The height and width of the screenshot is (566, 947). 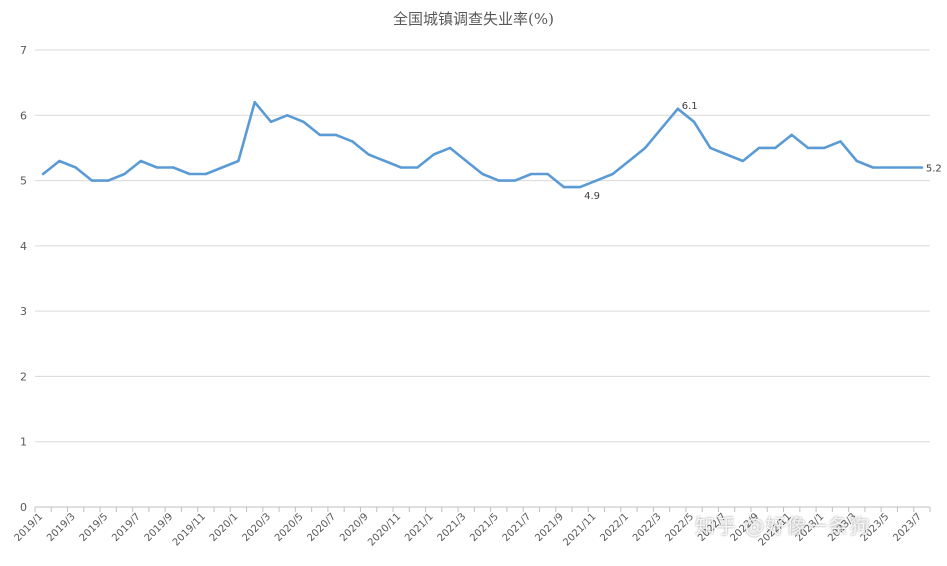 What do you see at coordinates (517, 527) in the screenshot?
I see `x-tick-label: 2021/7` at bounding box center [517, 527].